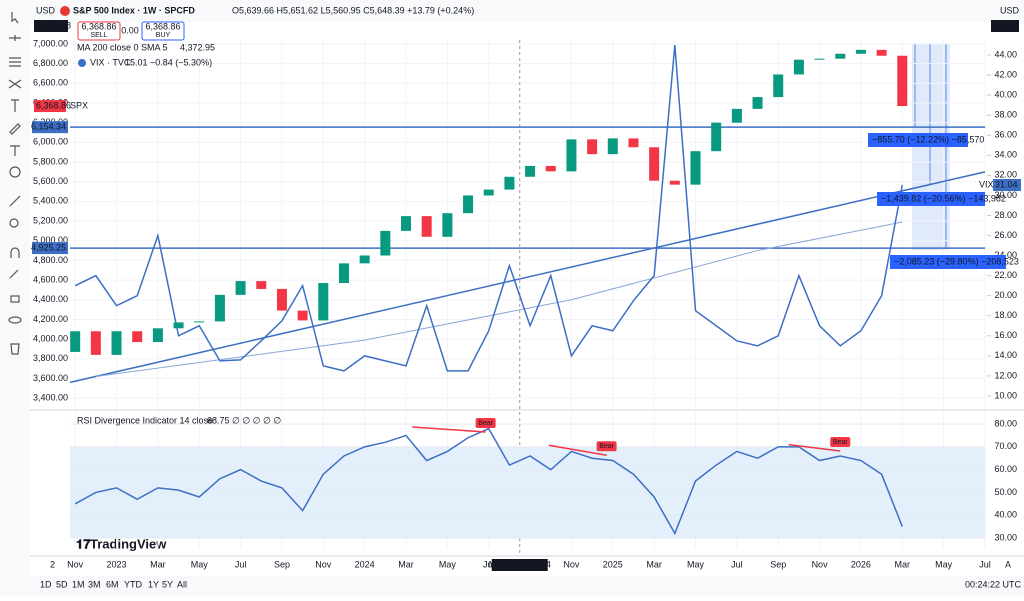 This screenshot has width=1024, height=601. What do you see at coordinates (98, 26) in the screenshot?
I see `sell-price: 6,368.86` at bounding box center [98, 26].